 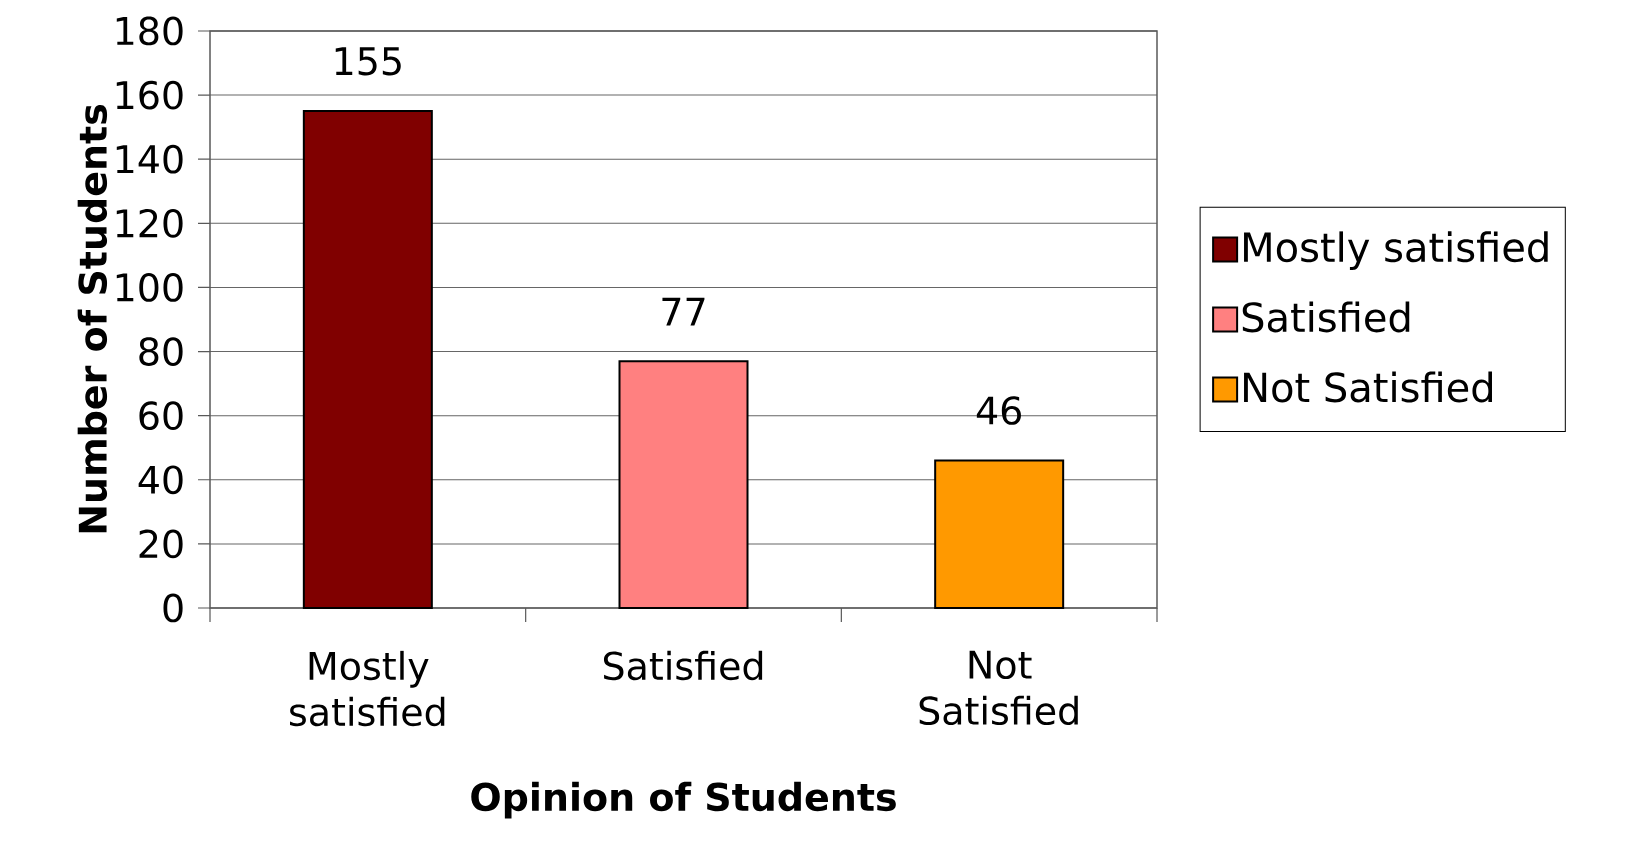 What do you see at coordinates (161, 351) in the screenshot?
I see `y-tick-label: 80` at bounding box center [161, 351].